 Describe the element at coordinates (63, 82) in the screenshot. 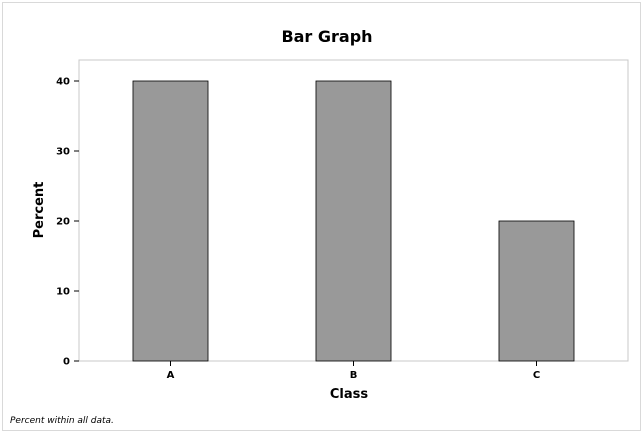

I see `y-tick-label-40: 40` at that location.